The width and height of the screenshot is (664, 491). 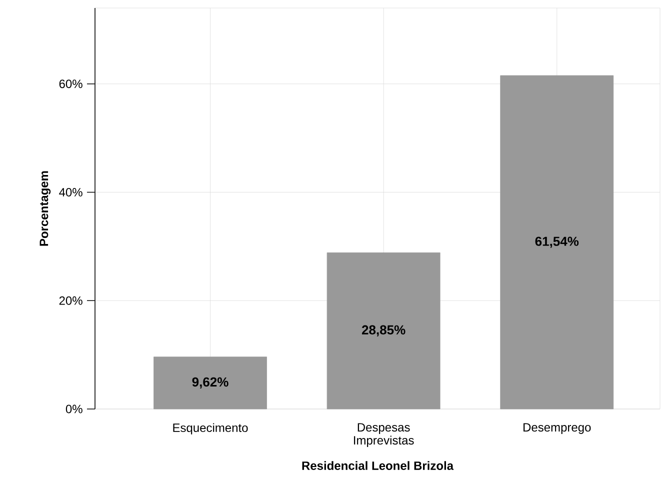 I want to click on data-label: 9,62%, so click(x=210, y=382).